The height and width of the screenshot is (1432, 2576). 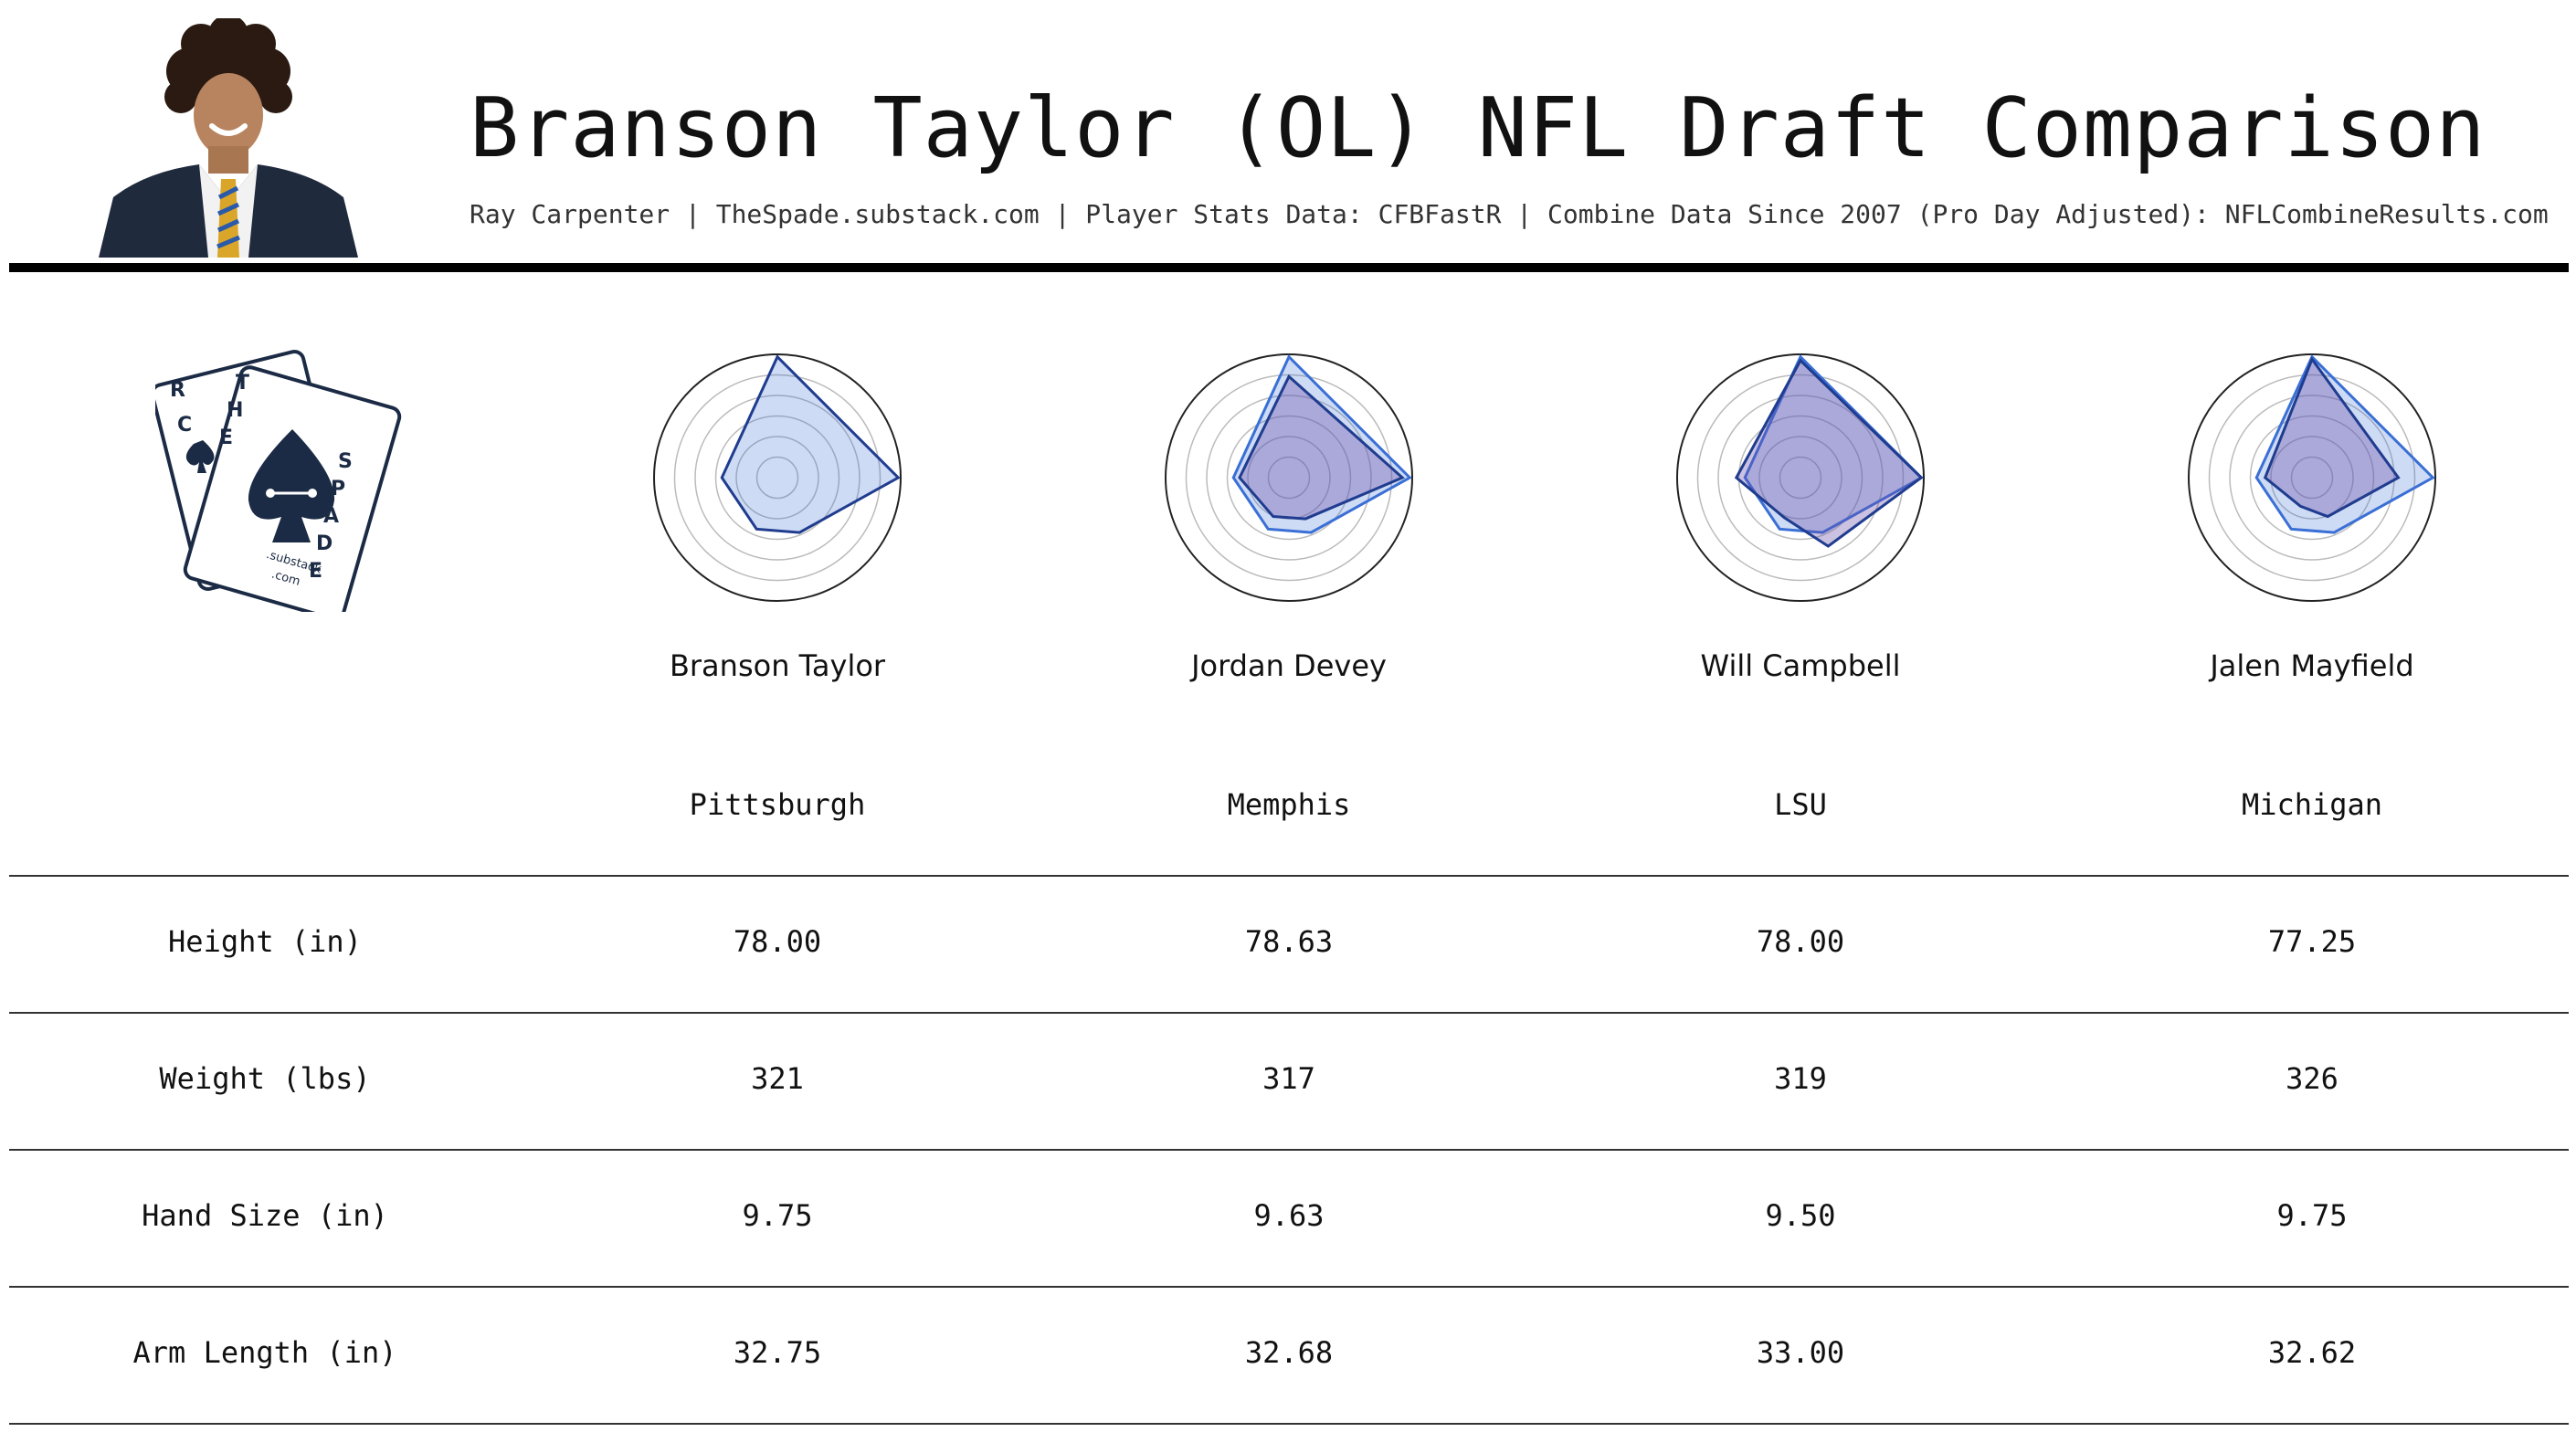 I want to click on row-label-hand-size: Hand Size (in), so click(x=265, y=1215).